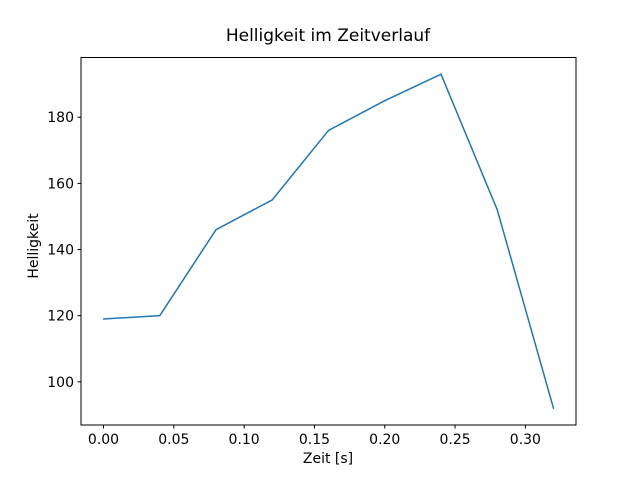 Image resolution: width=640 pixels, height=480 pixels. What do you see at coordinates (34, 246) in the screenshot?
I see `y-axis-label: Helligkeit` at bounding box center [34, 246].